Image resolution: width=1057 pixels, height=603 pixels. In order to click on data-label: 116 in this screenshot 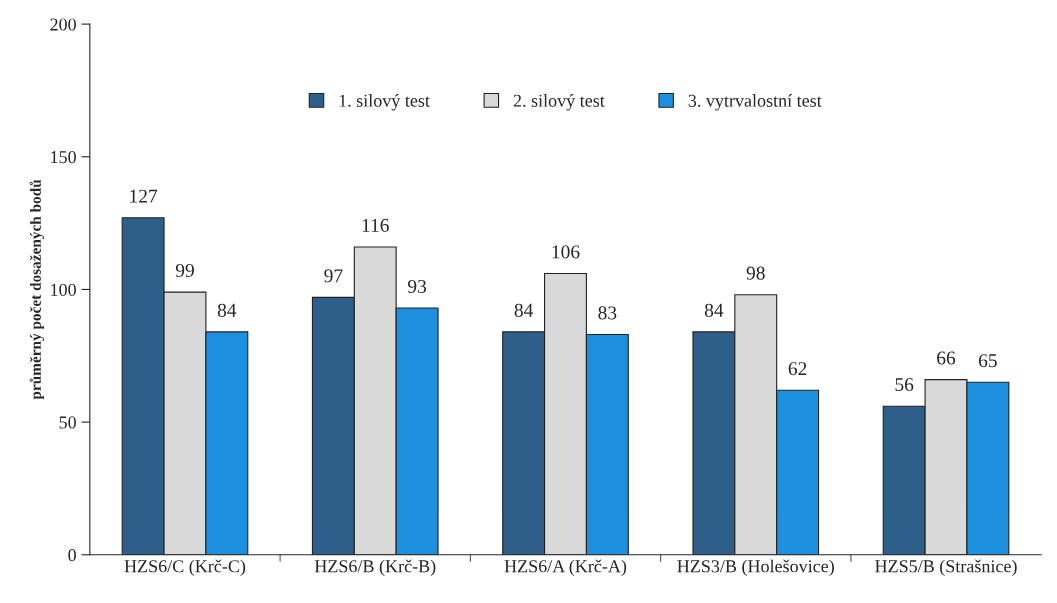, I will do `click(375, 225)`.